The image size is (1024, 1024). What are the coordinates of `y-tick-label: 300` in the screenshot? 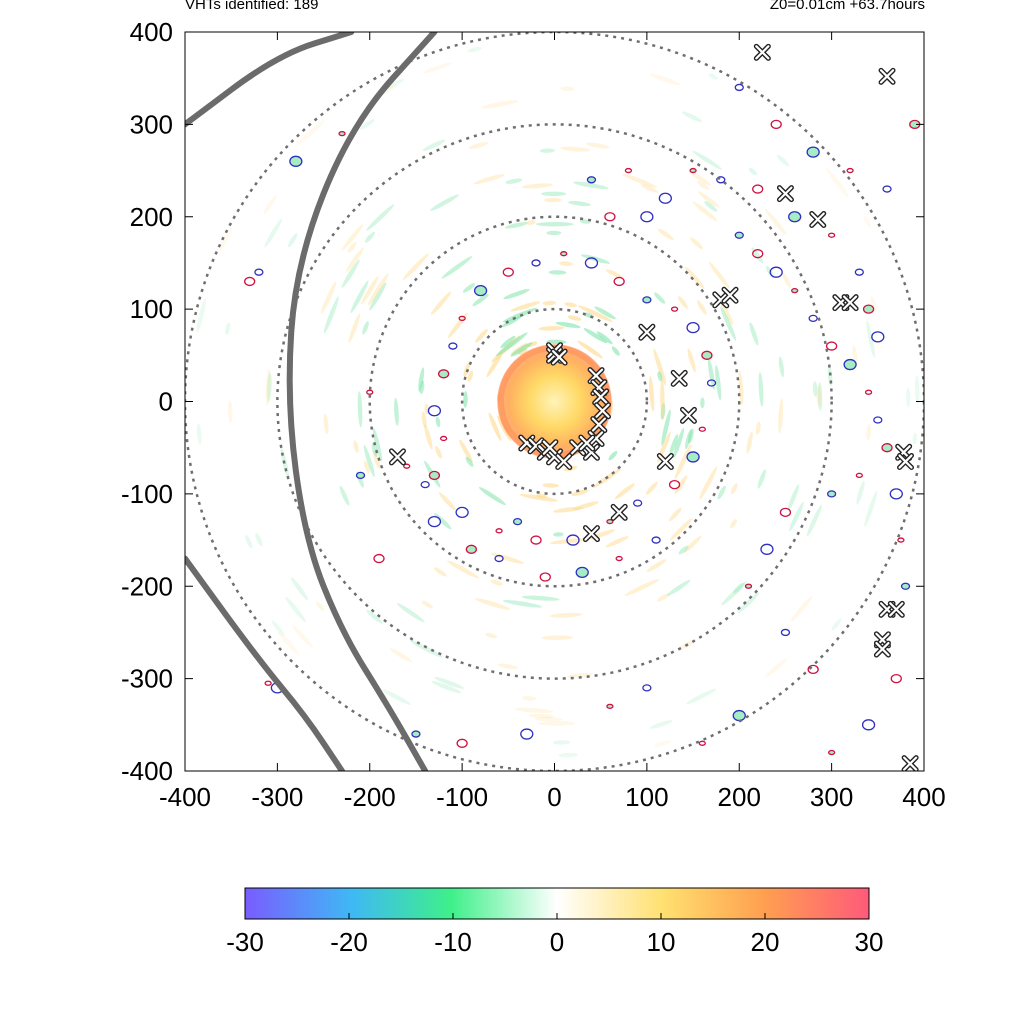 It's located at (151, 124).